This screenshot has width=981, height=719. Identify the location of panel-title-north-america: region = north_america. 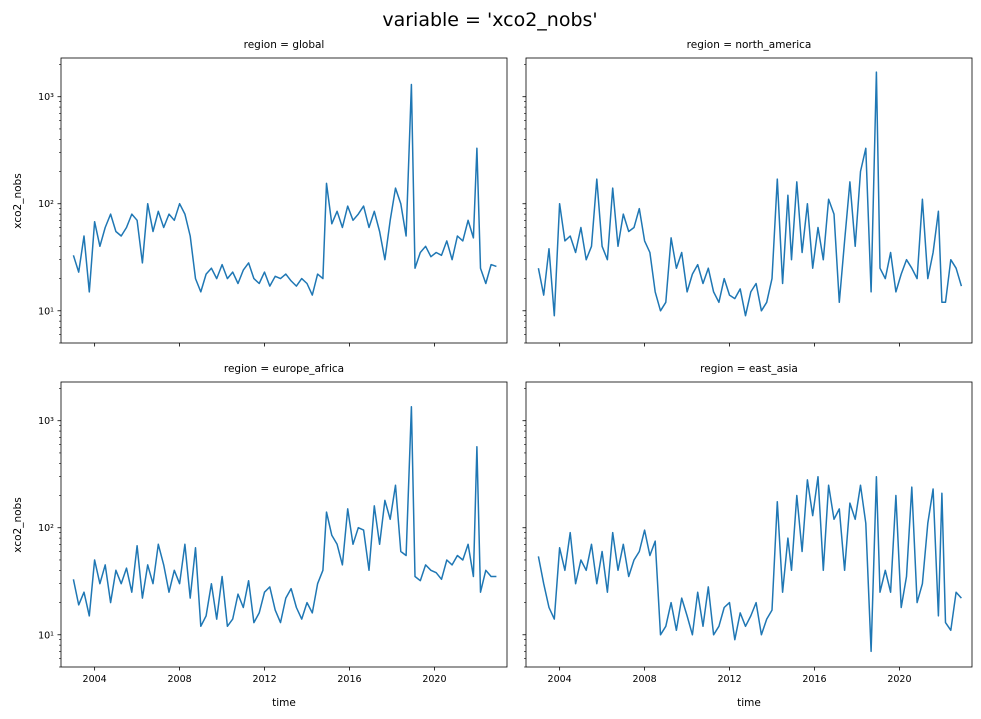
(749, 45).